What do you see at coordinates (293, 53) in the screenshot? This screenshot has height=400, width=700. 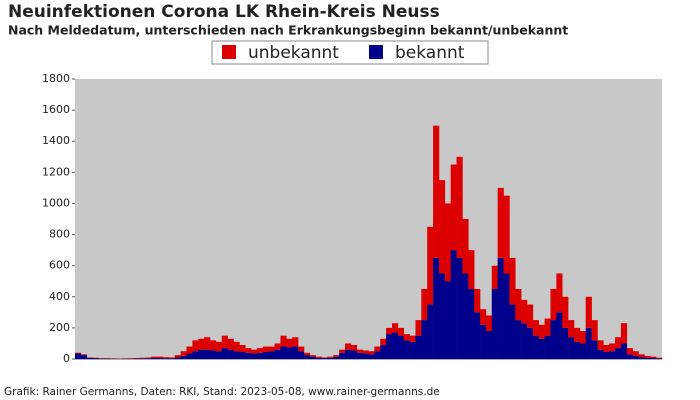 I see `legend-label: unbekannt` at bounding box center [293, 53].